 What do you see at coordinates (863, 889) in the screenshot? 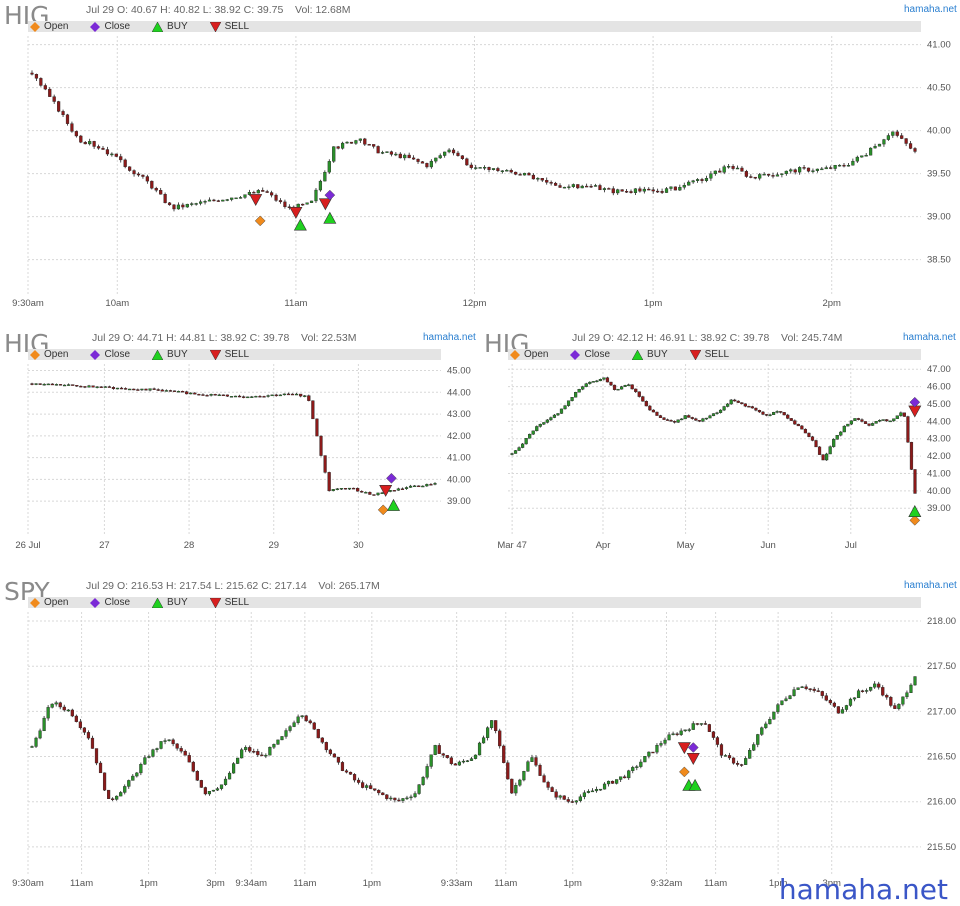
I see `footer-brand-logo: hamaha.net` at bounding box center [863, 889].